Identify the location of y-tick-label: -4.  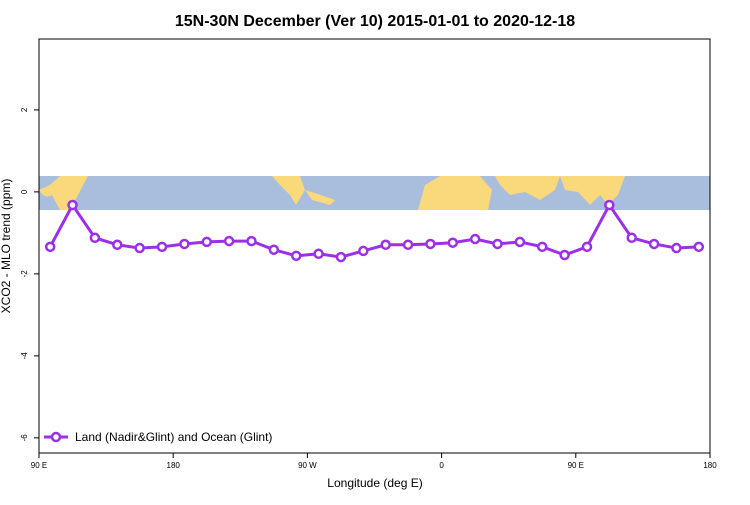
(24, 356).